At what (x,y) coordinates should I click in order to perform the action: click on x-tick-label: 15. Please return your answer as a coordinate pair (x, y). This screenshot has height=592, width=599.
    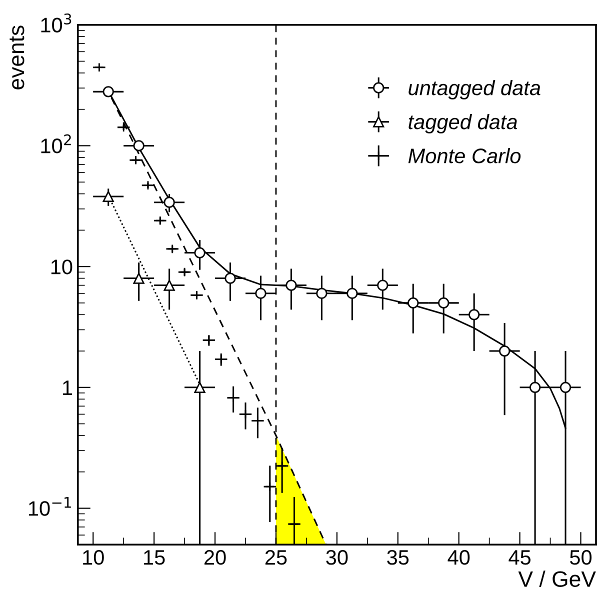
    Looking at the image, I should click on (154, 557).